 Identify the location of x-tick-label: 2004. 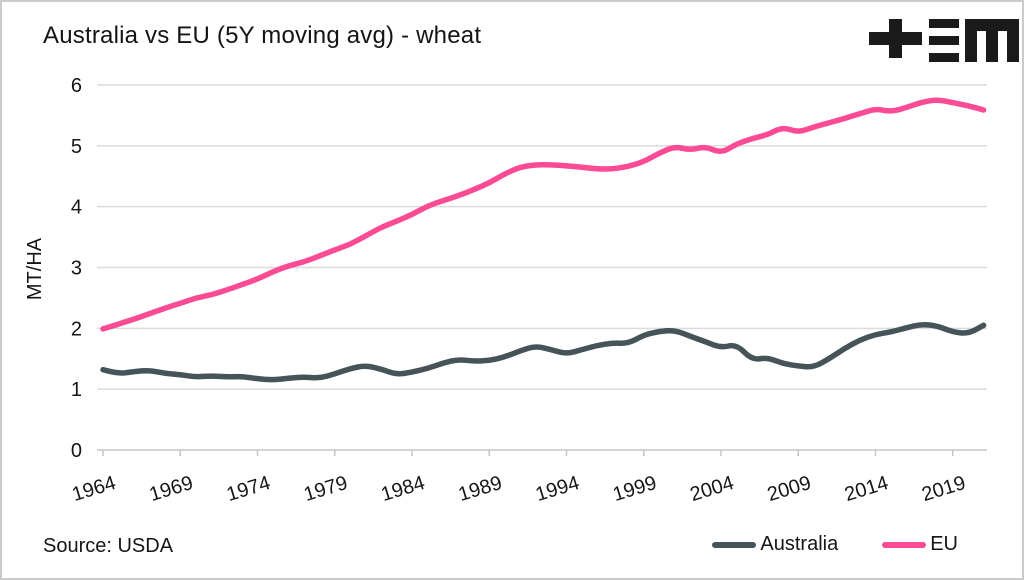
(712, 489).